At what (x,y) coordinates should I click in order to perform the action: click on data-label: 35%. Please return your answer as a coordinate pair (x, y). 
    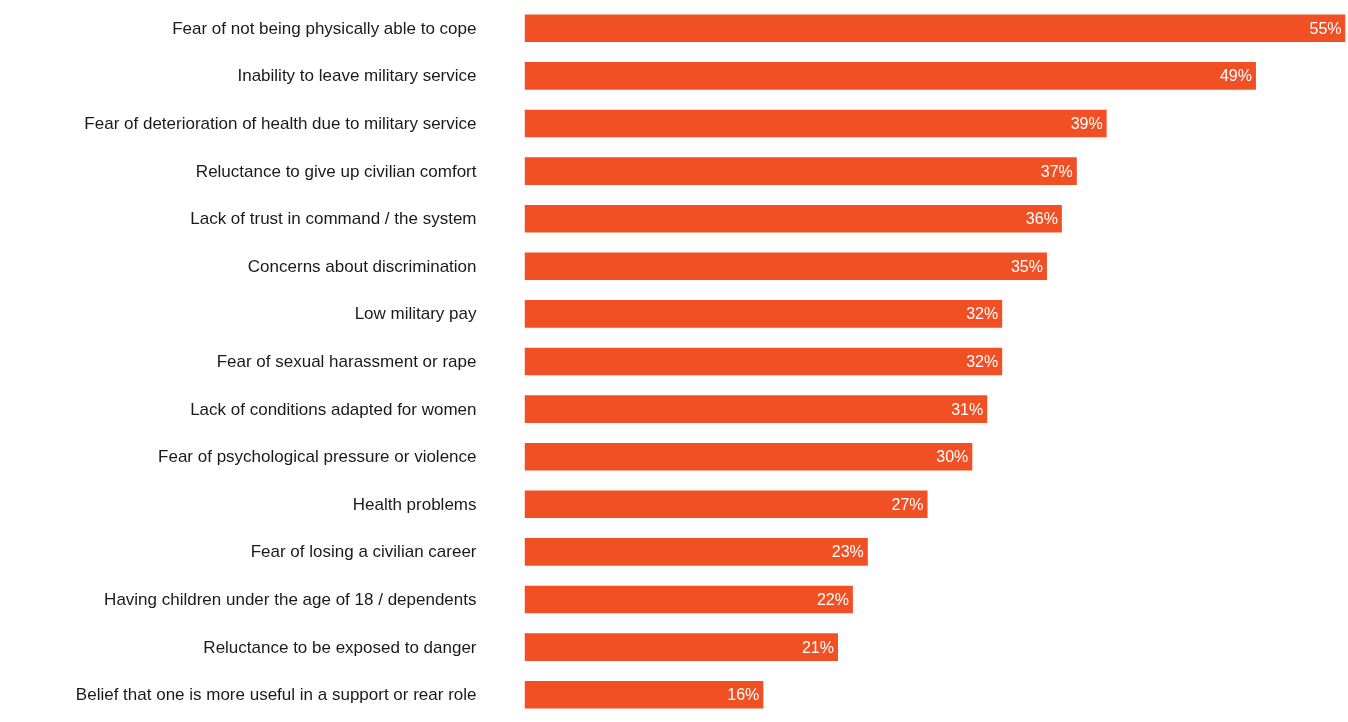
    Looking at the image, I should click on (1026, 266).